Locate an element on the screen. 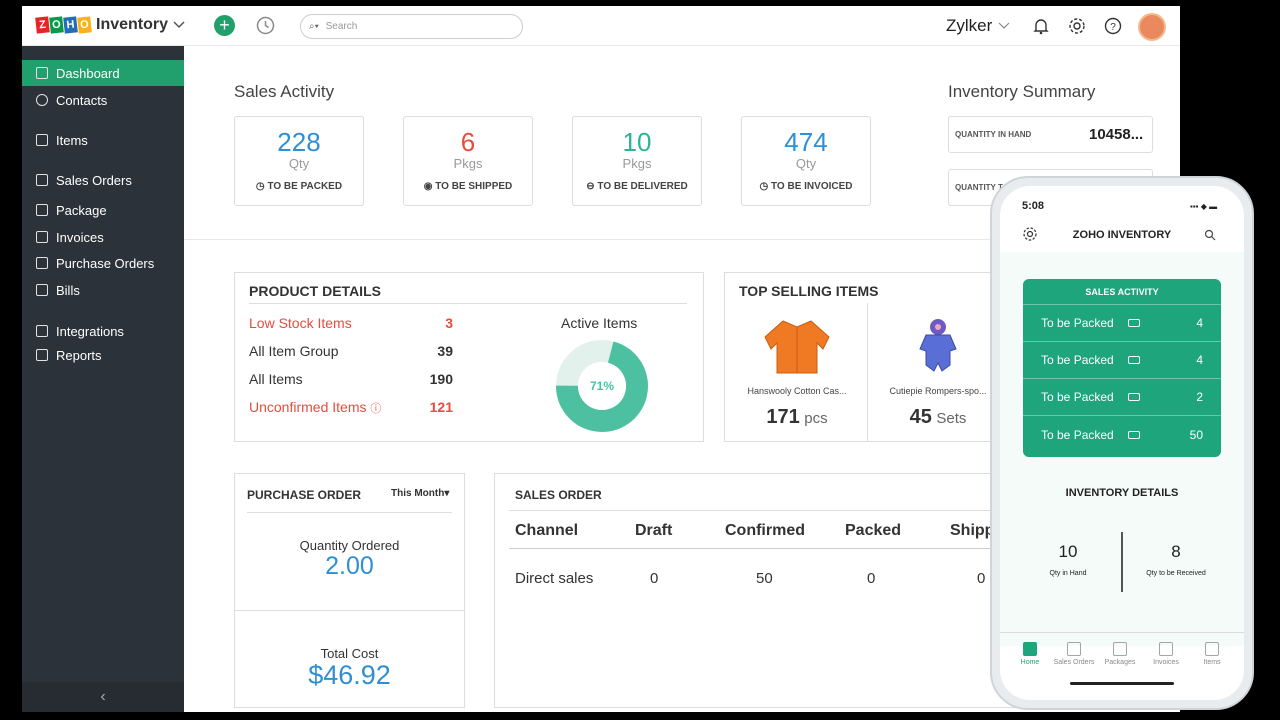  product-name: Inventory is located at coordinates (132, 24).